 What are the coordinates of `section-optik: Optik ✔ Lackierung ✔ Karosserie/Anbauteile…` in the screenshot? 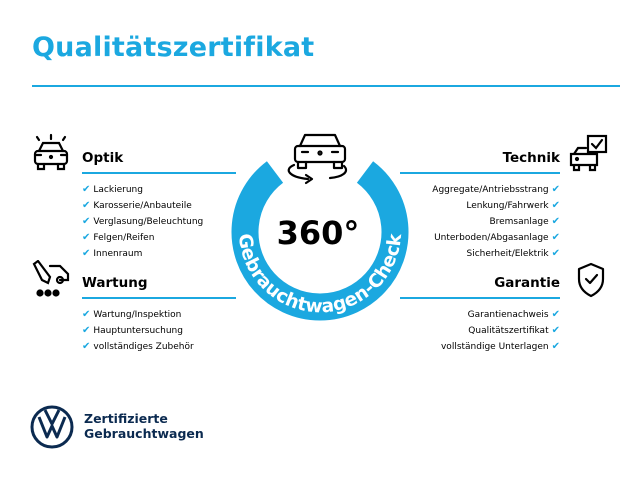 It's located at (159, 206).